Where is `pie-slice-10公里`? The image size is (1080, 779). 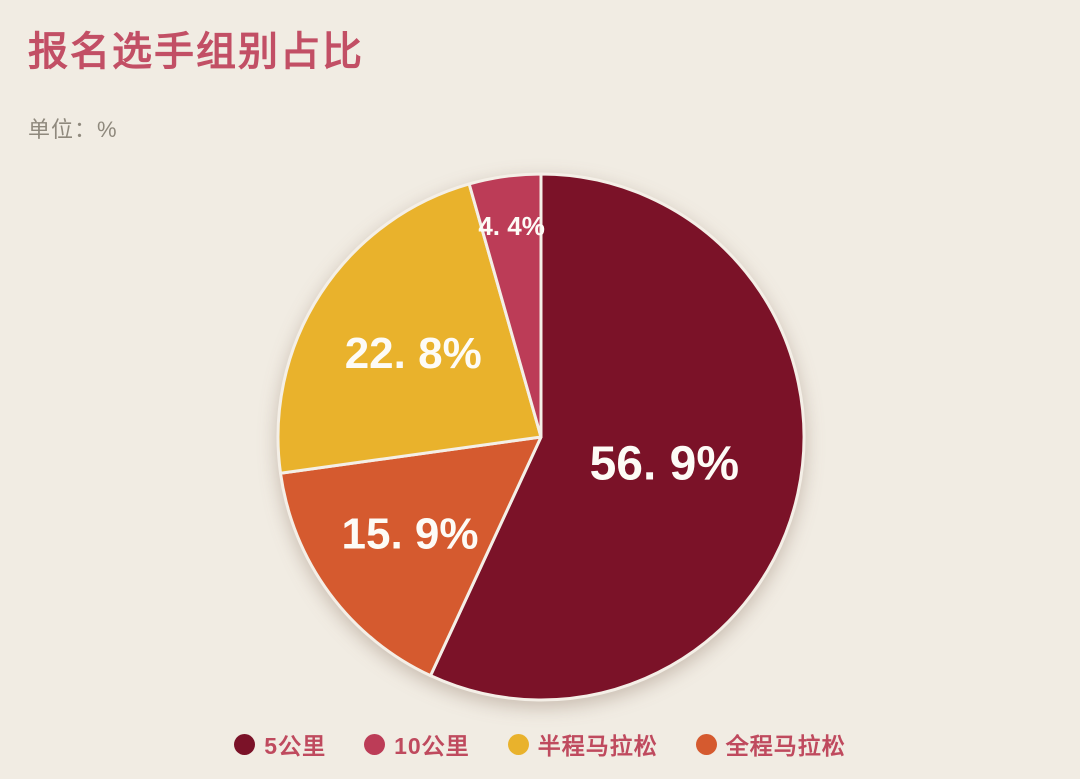
pie-slice-10公里 is located at coordinates (505, 305).